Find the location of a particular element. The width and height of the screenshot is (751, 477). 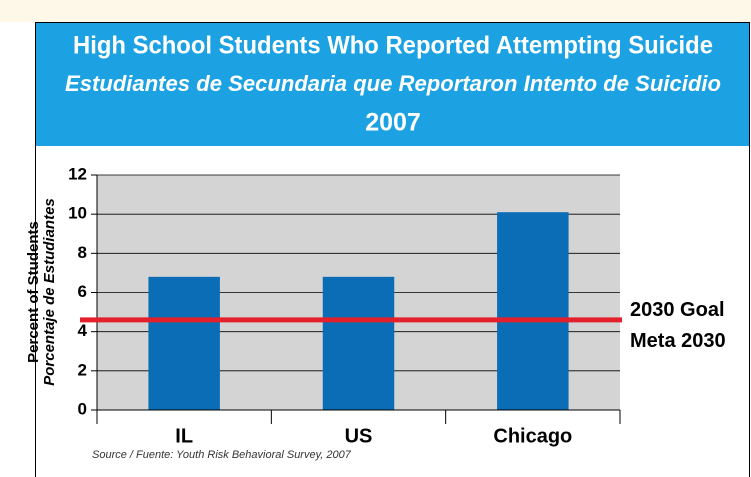

y-axis-label: Percent of Students is located at coordinates (33, 292).